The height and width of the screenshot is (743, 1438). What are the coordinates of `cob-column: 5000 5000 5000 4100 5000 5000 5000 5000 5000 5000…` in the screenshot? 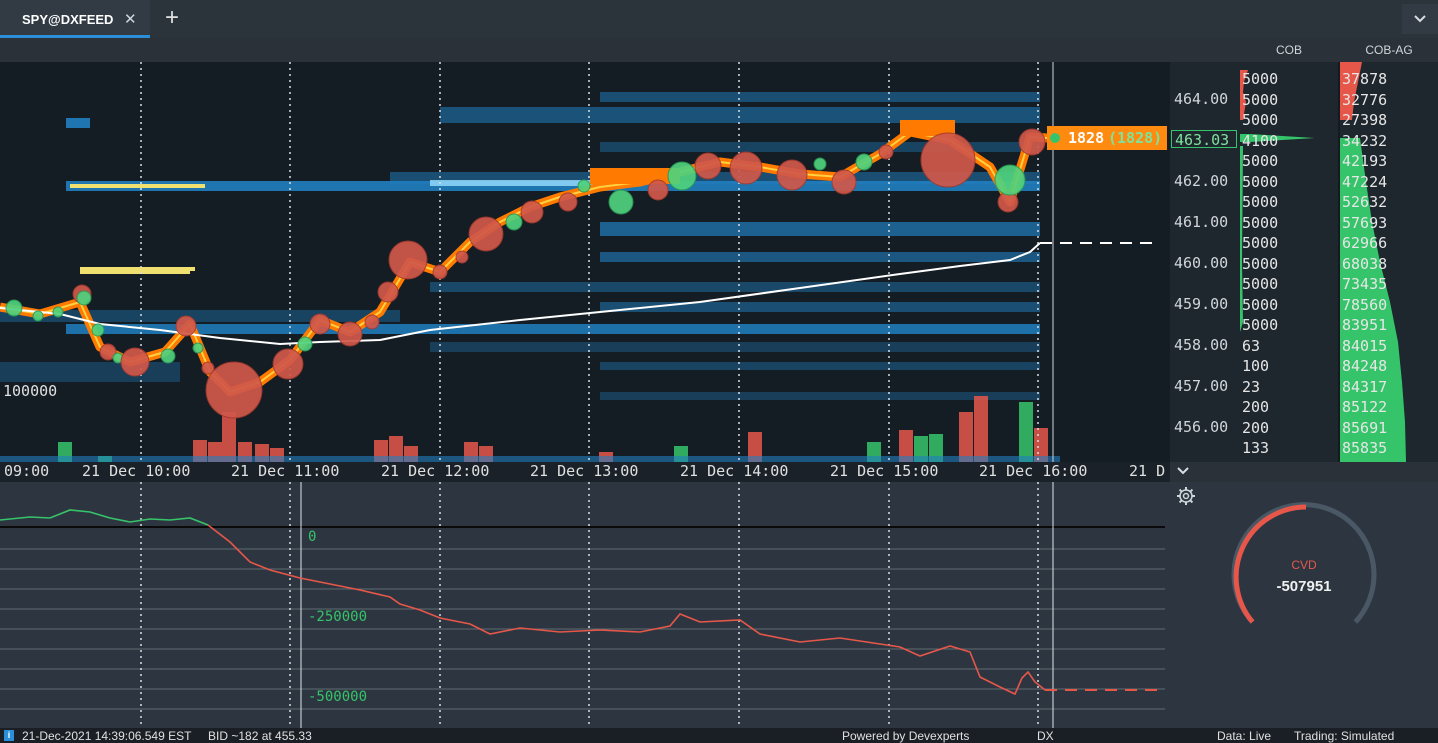 It's located at (1289, 262).